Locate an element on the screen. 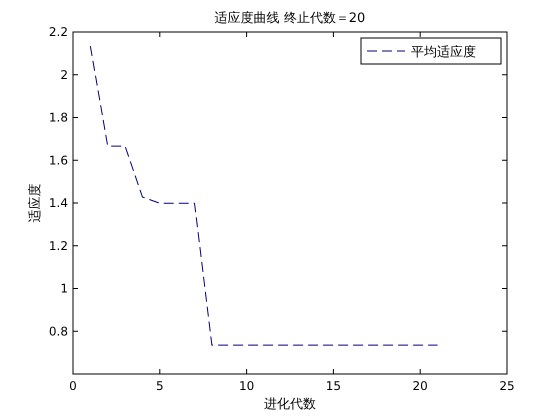  y-tick-label: 2.2 is located at coordinates (58, 32).